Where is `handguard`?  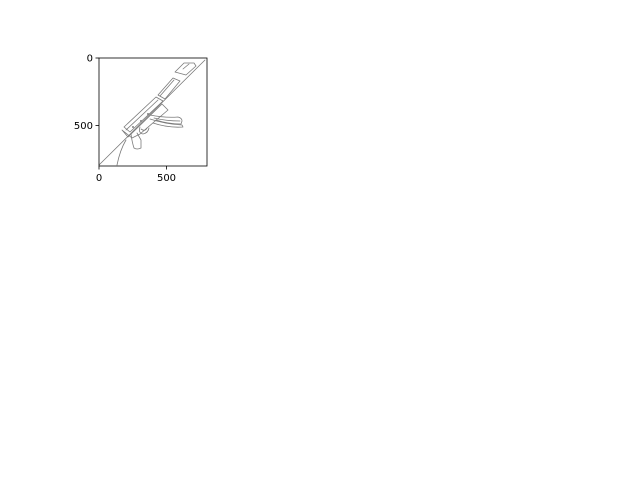
handguard is located at coordinates (169, 88).